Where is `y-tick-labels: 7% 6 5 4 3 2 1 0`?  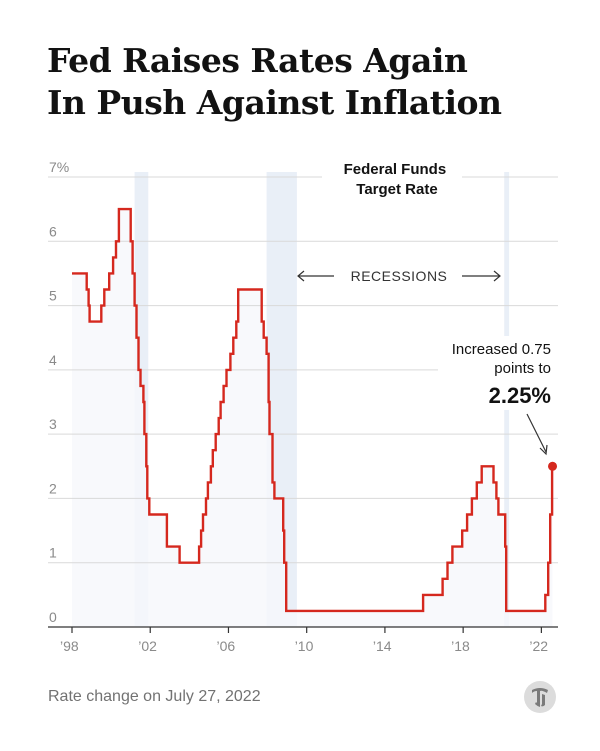
y-tick-labels: 7% 6 5 4 3 2 1 0 is located at coordinates (59, 392).